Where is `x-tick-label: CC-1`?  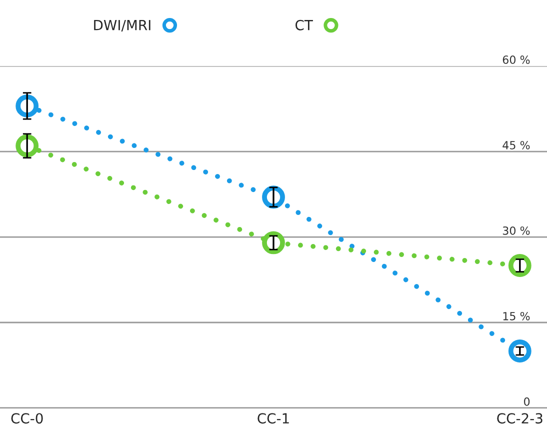
x-tick-label: CC-1 is located at coordinates (273, 418).